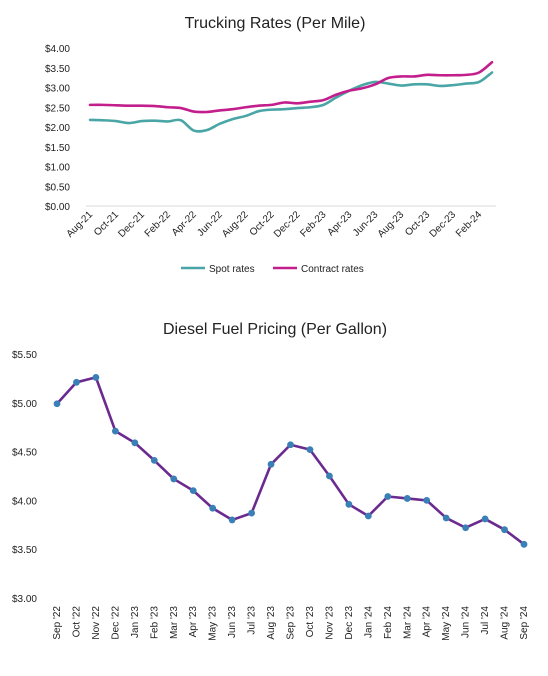 The image size is (548, 676). What do you see at coordinates (407, 622) in the screenshot?
I see `x-tick-label: Mar '24` at bounding box center [407, 622].